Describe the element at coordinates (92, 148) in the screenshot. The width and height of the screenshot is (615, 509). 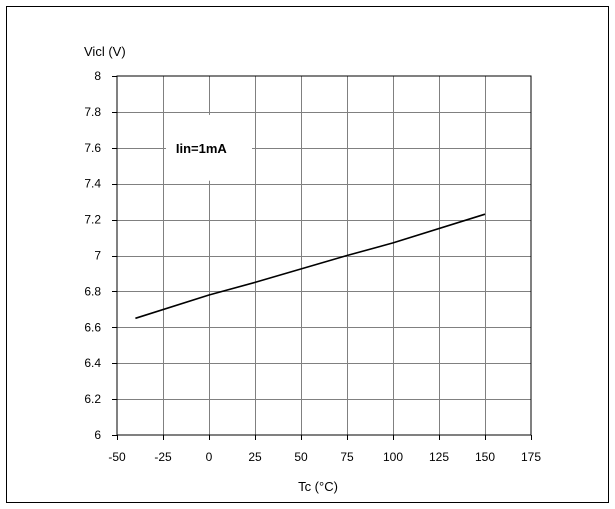
I see `y-tick-label: 7.6` at that location.